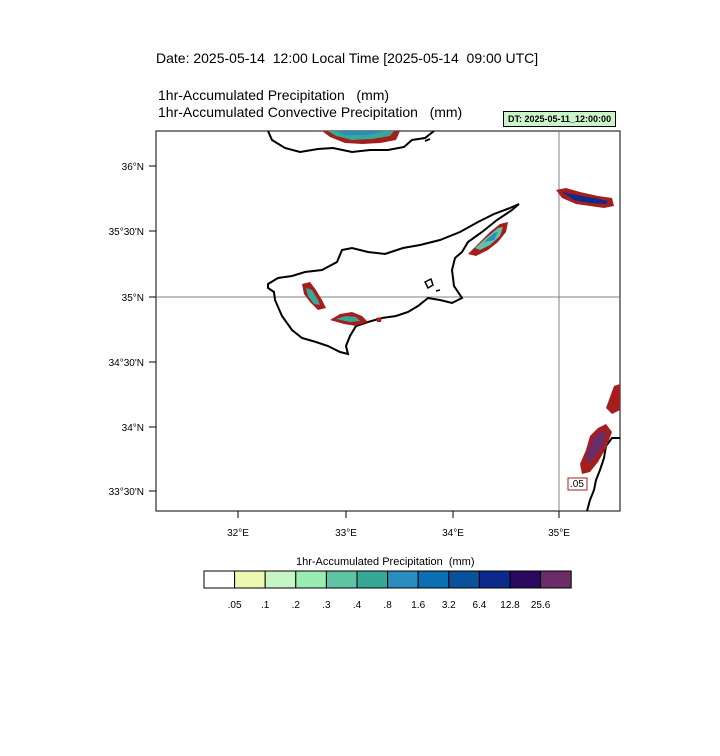  What do you see at coordinates (453, 533) in the screenshot?
I see `lon-label: 34°E` at bounding box center [453, 533].